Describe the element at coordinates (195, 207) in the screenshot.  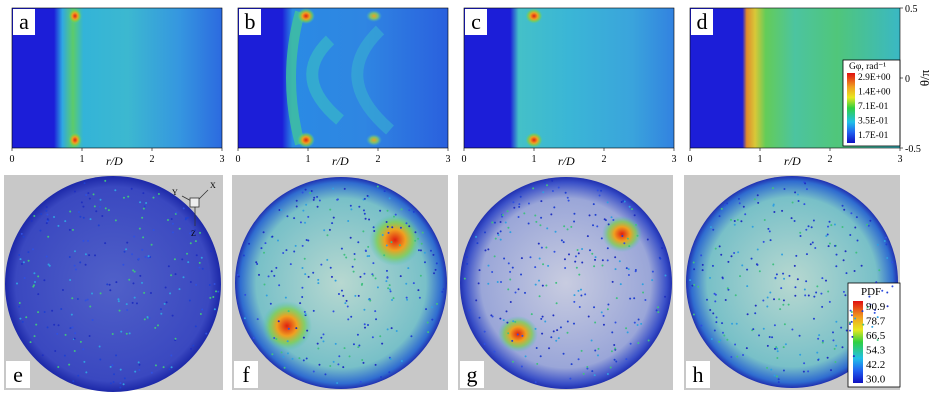
I see `axis-triad` at that location.